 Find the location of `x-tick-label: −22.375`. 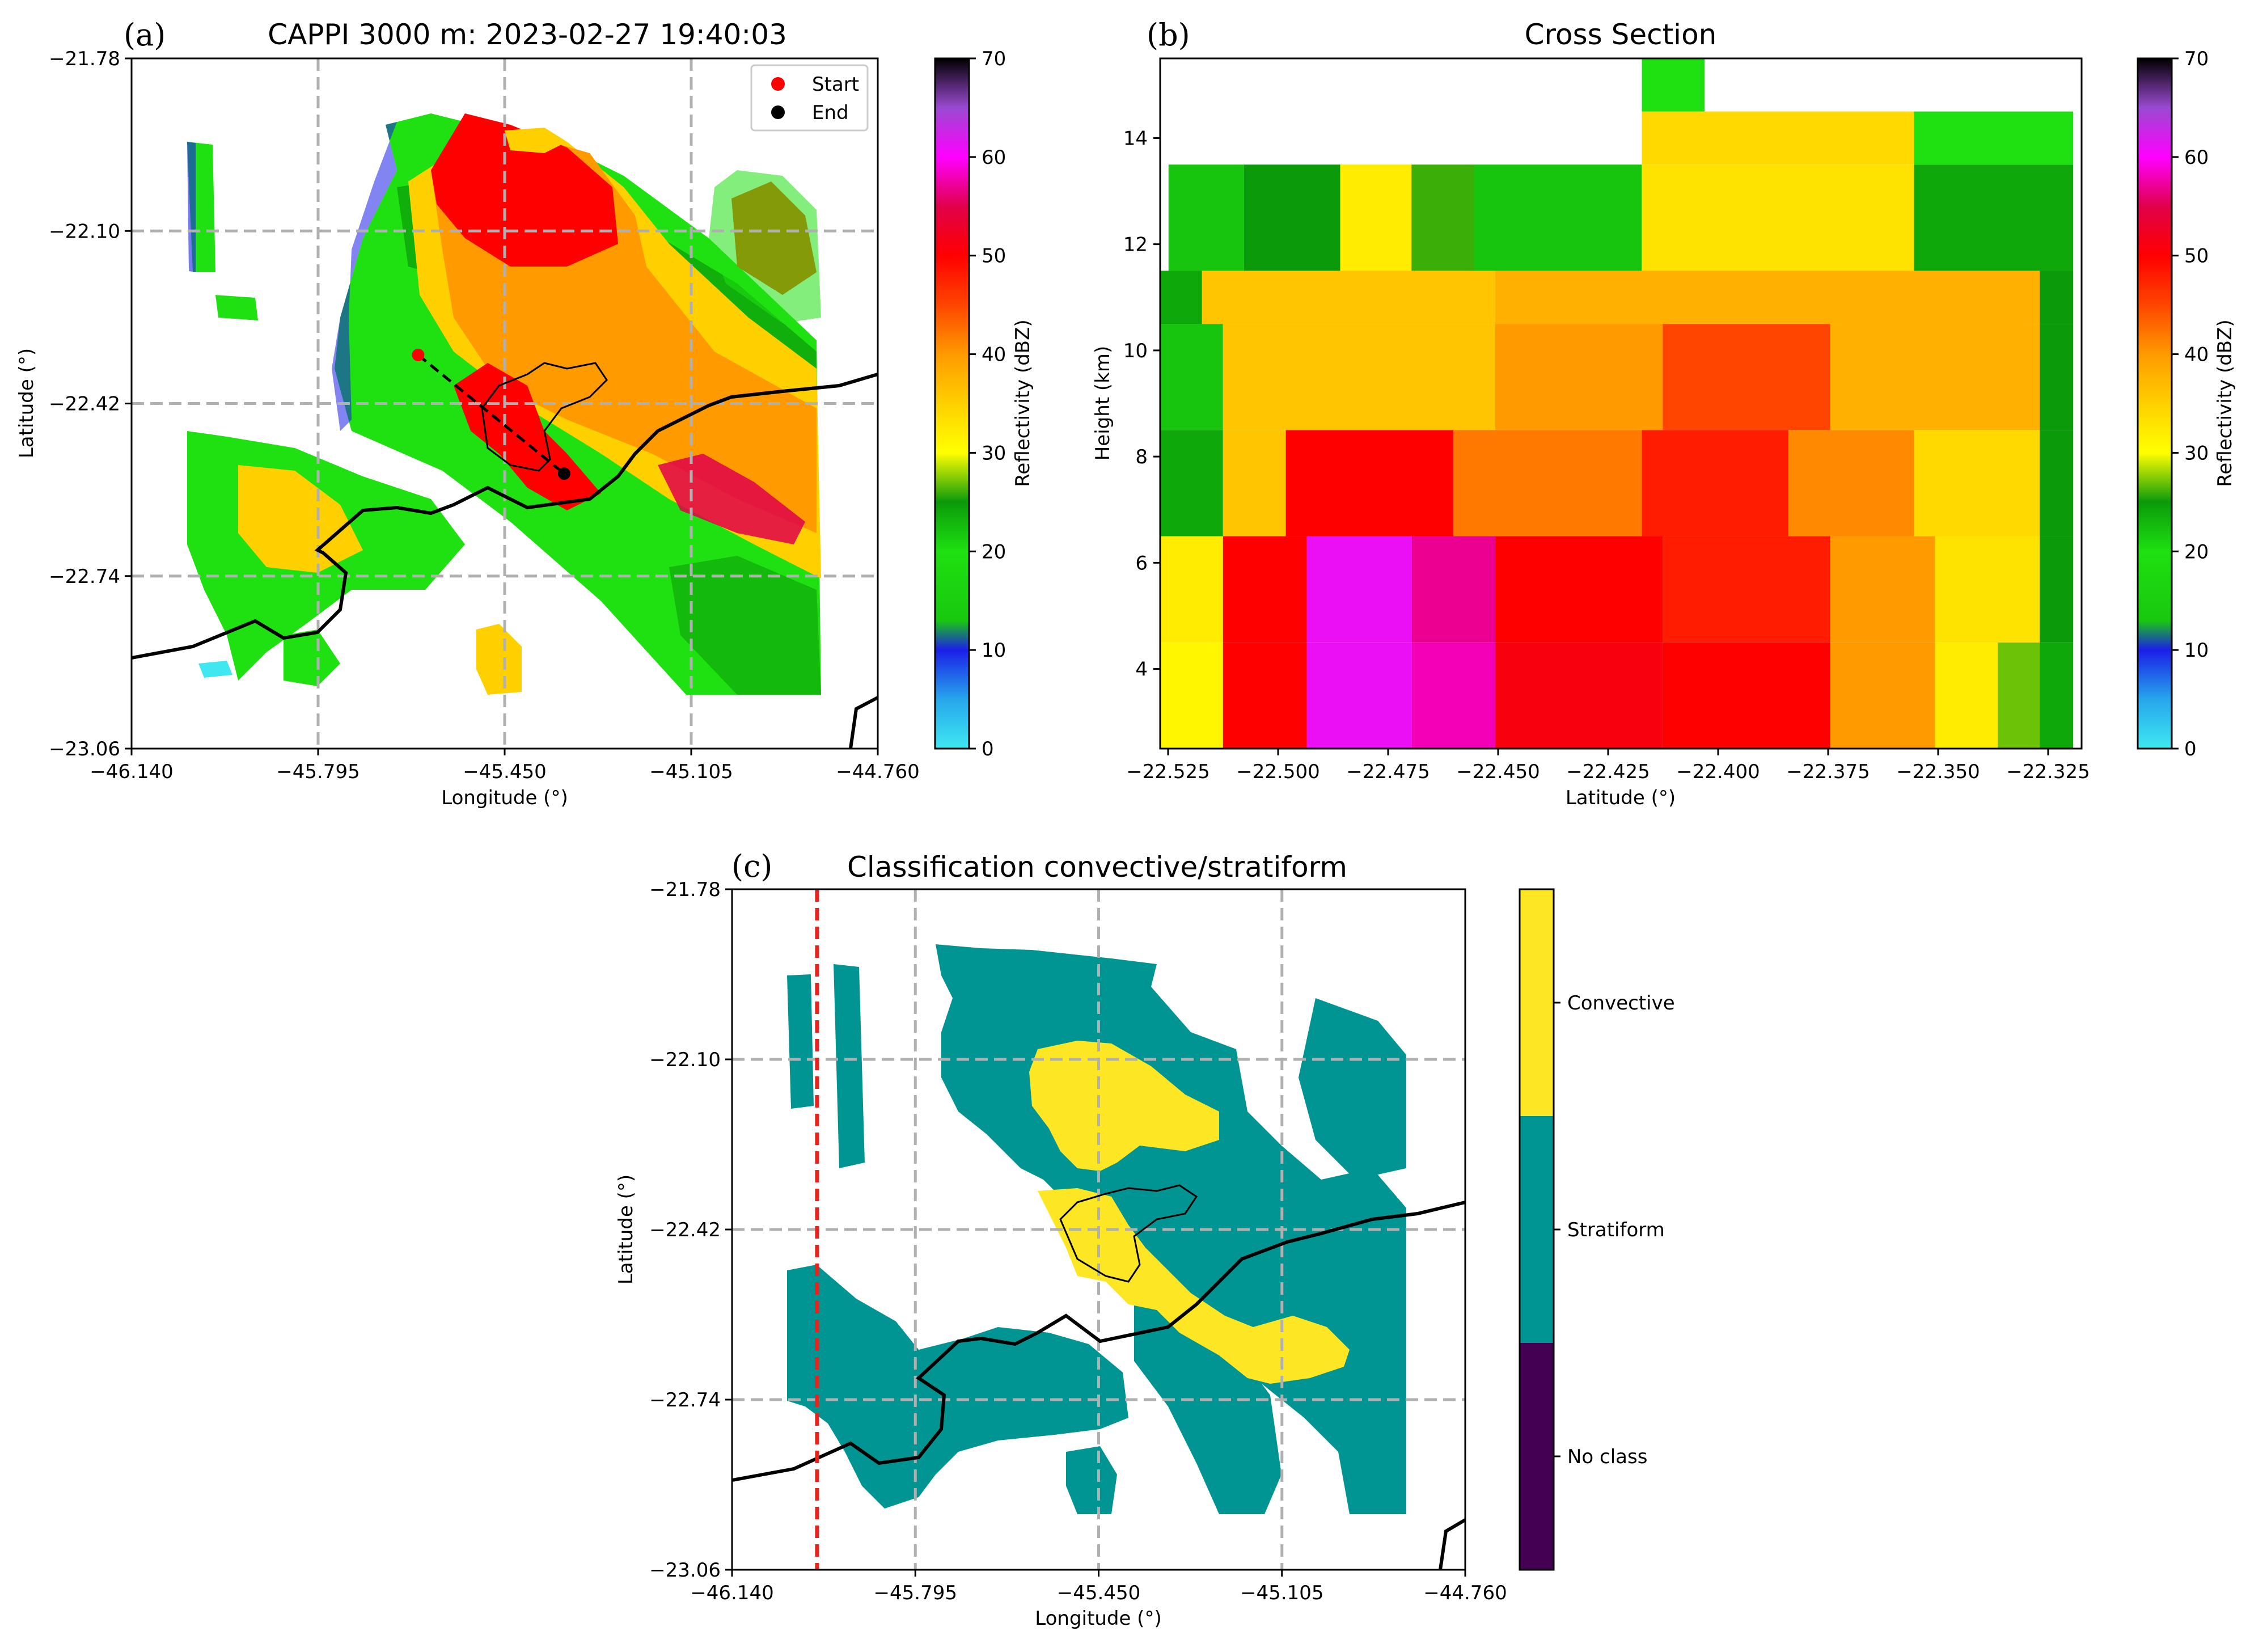

x-tick-label: −22.375 is located at coordinates (1828, 771).